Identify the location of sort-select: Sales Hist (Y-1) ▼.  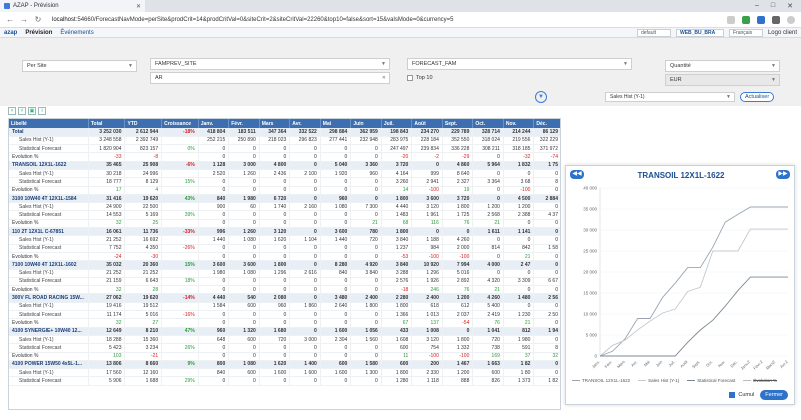
(670, 97).